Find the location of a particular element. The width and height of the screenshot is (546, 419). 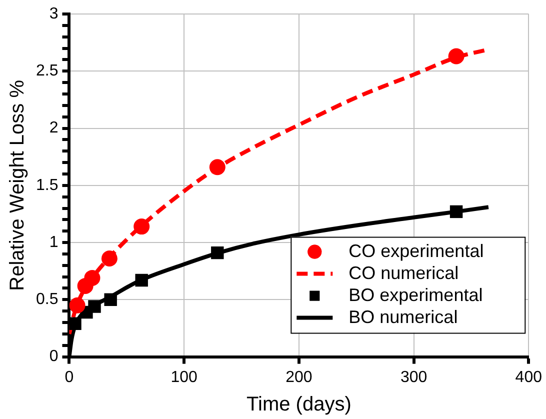

x-tick-label: 300 is located at coordinates (414, 377).